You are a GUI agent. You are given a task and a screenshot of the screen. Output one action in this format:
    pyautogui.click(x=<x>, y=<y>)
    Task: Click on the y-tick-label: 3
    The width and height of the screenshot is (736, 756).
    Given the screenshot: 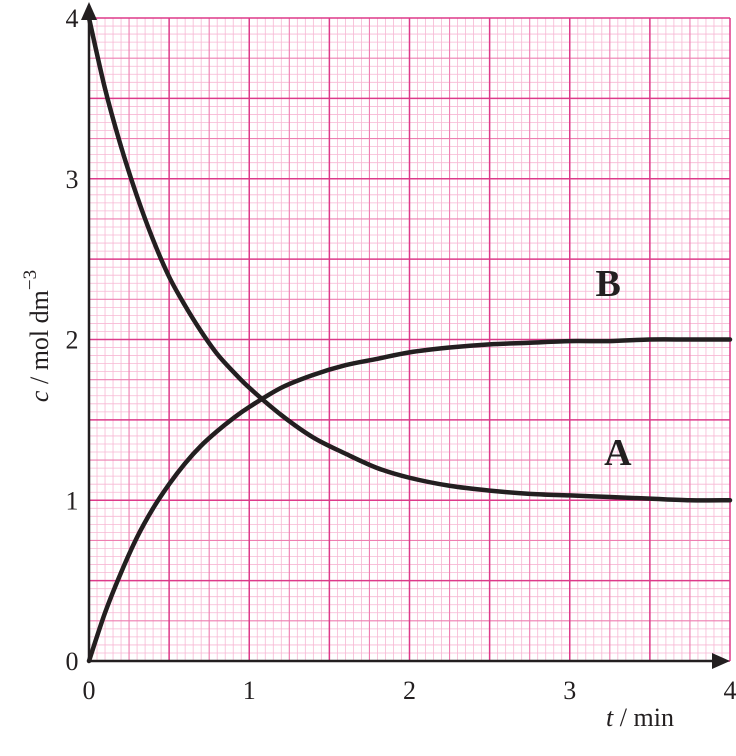 What is the action you would take?
    pyautogui.click(x=72, y=179)
    